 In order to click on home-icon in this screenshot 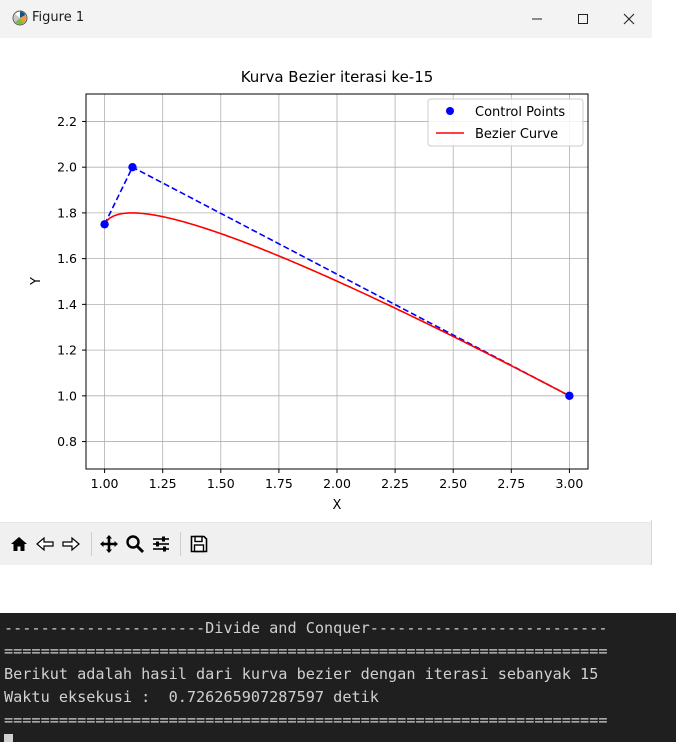, I will do `click(19, 544)`.